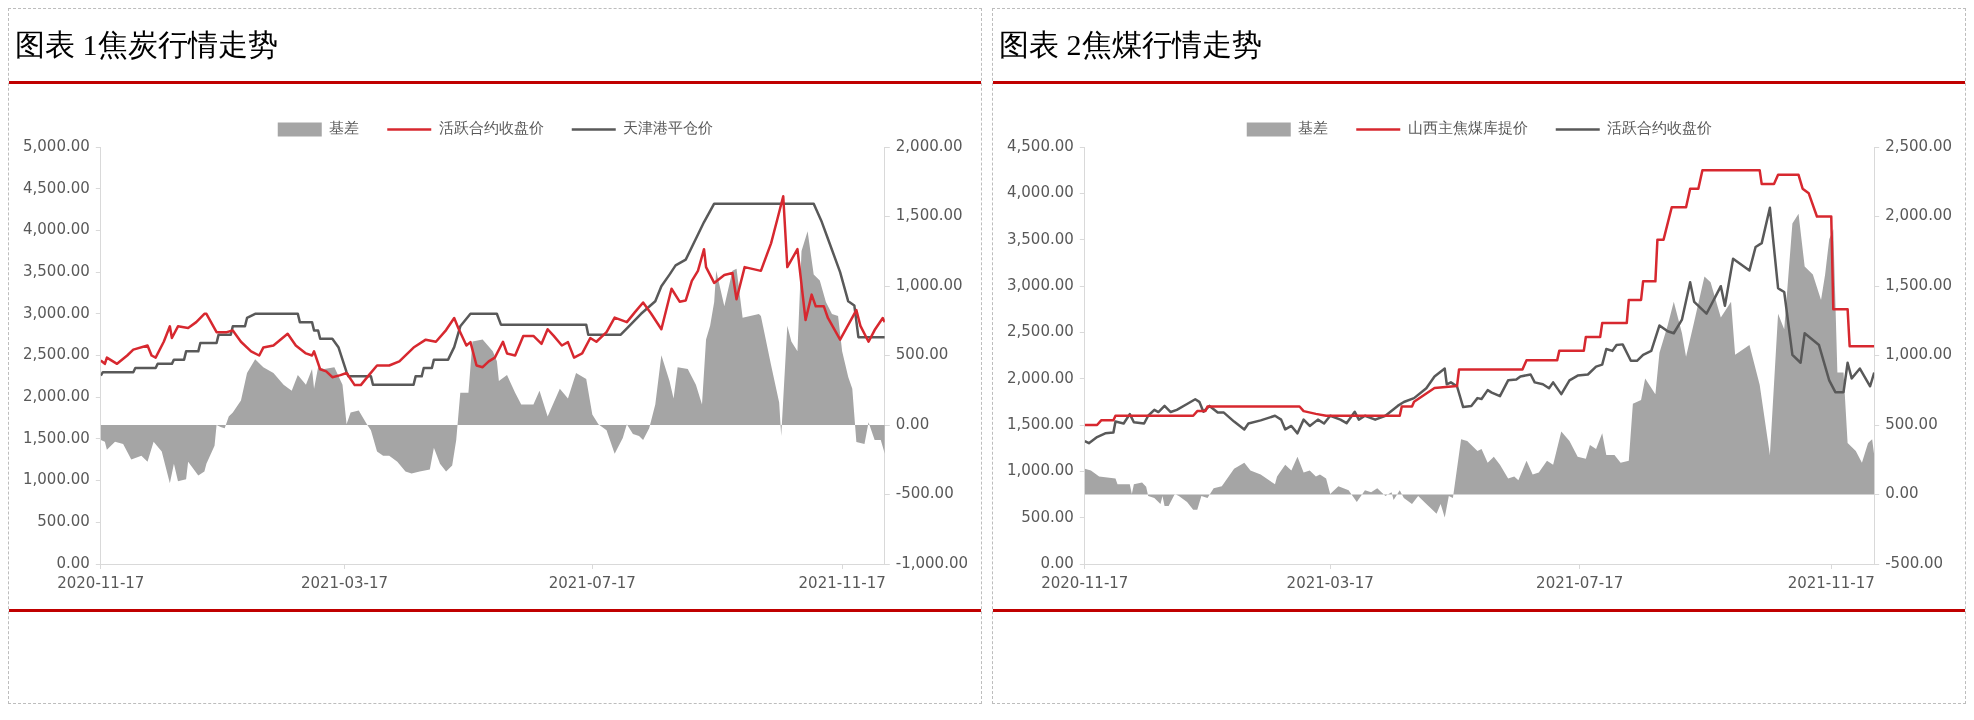  Describe the element at coordinates (668, 128) in the screenshot. I see `legend-label: 天津港平仓价` at that location.